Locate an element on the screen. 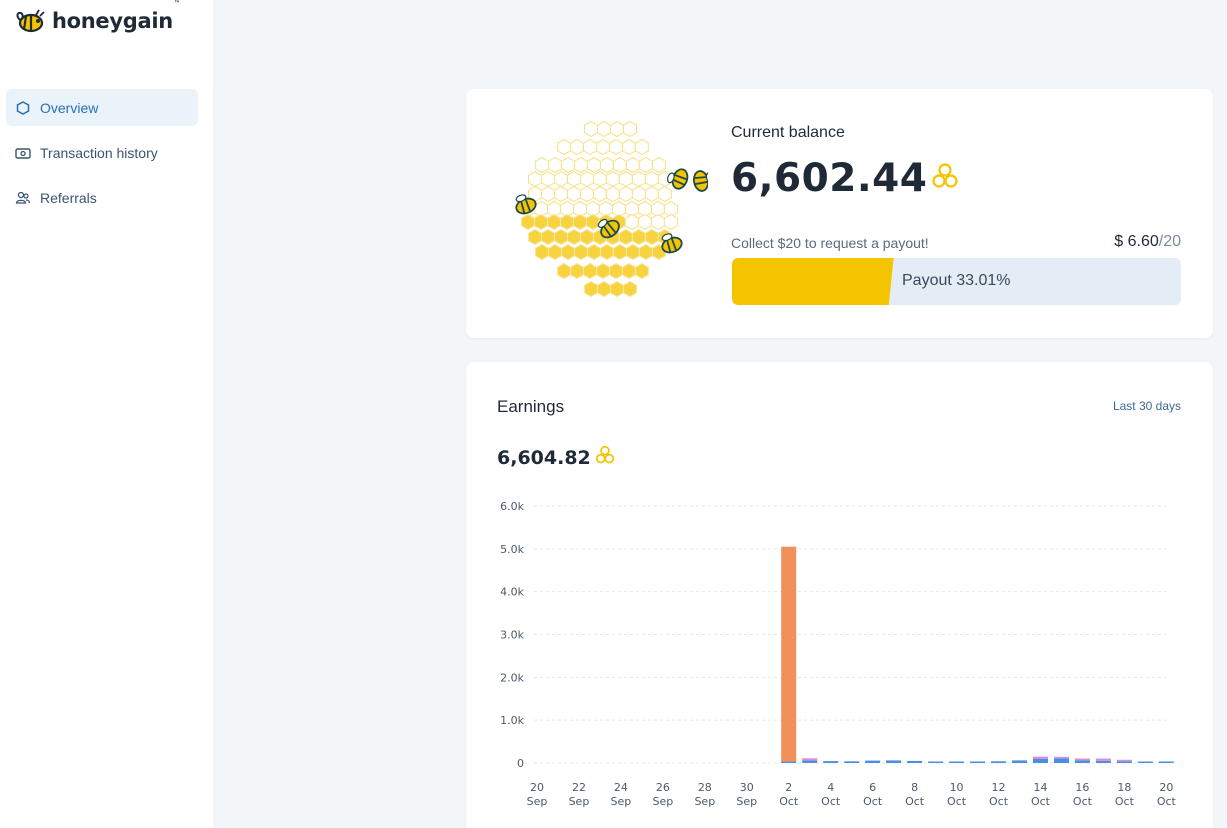 This screenshot has width=1227, height=828. bee-logo-icon is located at coordinates (30, 21).